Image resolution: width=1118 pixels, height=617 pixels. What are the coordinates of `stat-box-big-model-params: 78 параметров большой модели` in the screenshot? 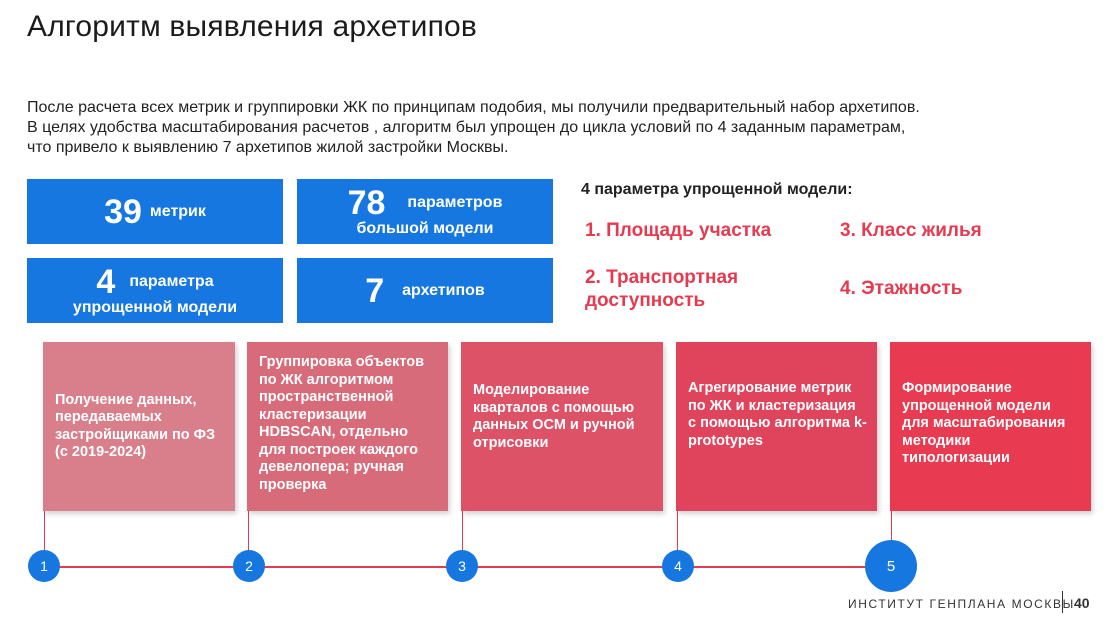 It's located at (425, 211).